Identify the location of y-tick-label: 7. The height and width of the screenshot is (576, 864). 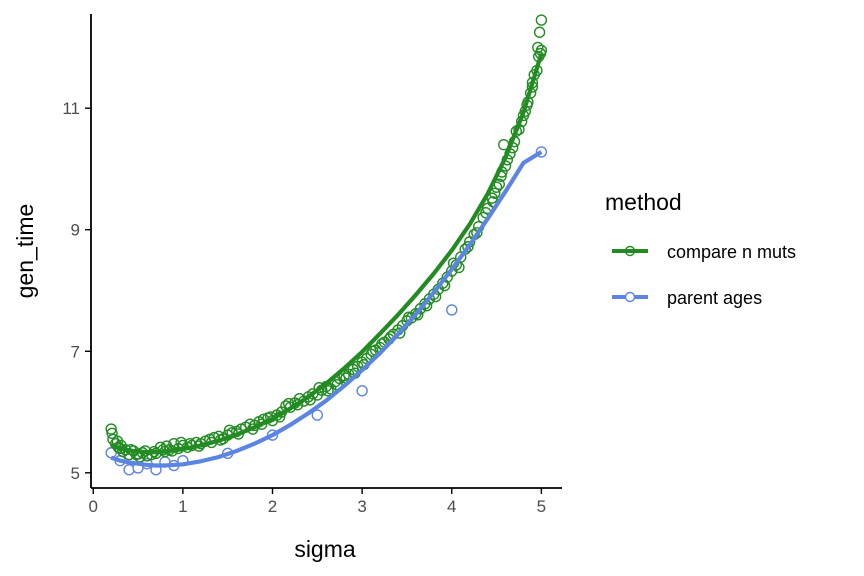
(75, 351).